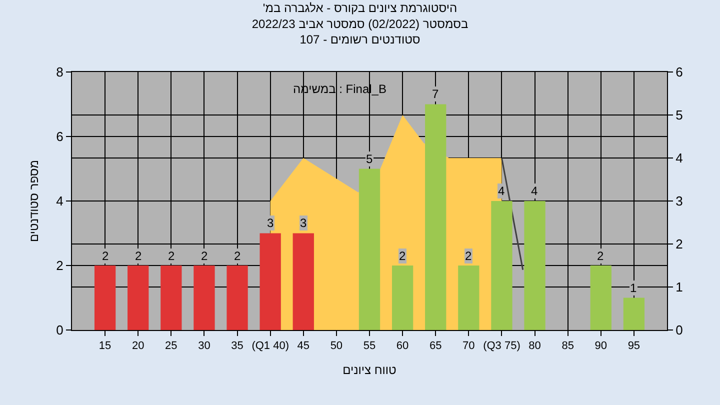 The height and width of the screenshot is (405, 720). I want to click on data-label: 7, so click(435, 94).